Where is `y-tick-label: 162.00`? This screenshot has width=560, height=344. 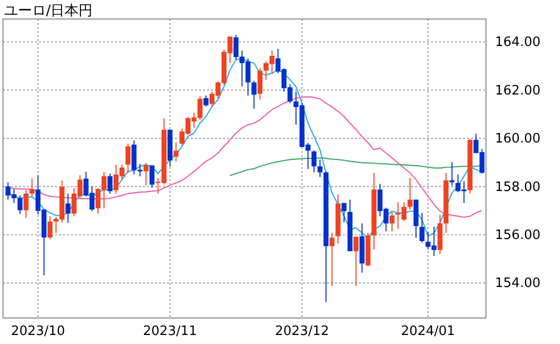 y-tick-label: 162.00 is located at coordinates (517, 90).